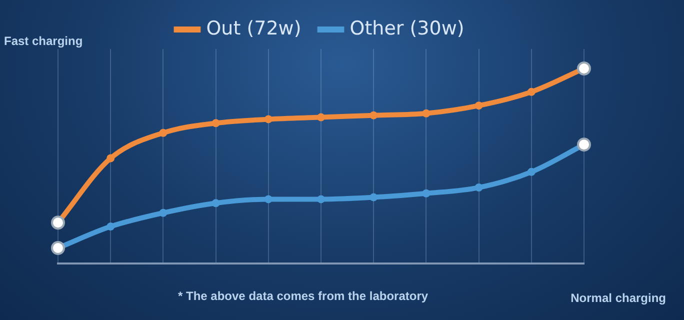 Image resolution: width=684 pixels, height=320 pixels. I want to click on text: * The above data comes from the laboratory, so click(303, 296).